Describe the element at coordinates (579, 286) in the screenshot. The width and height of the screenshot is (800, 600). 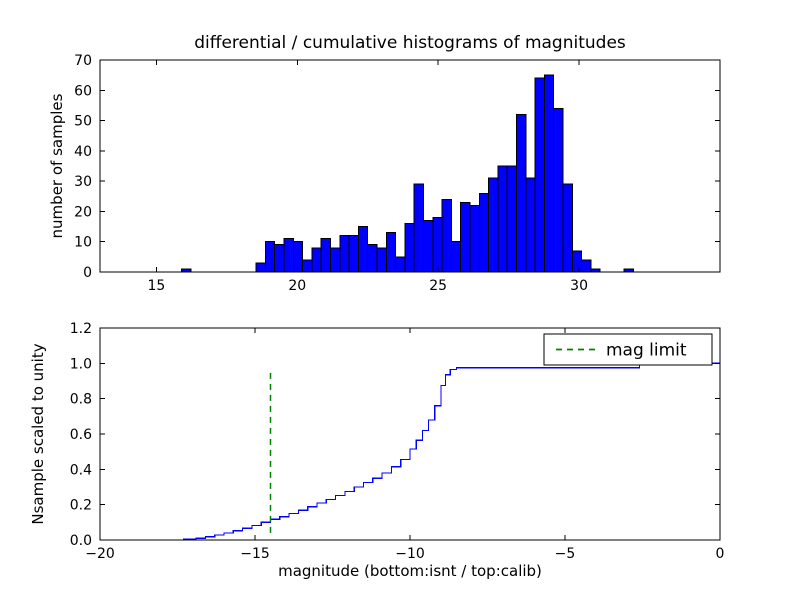
I see `x-tick-label: 30` at that location.